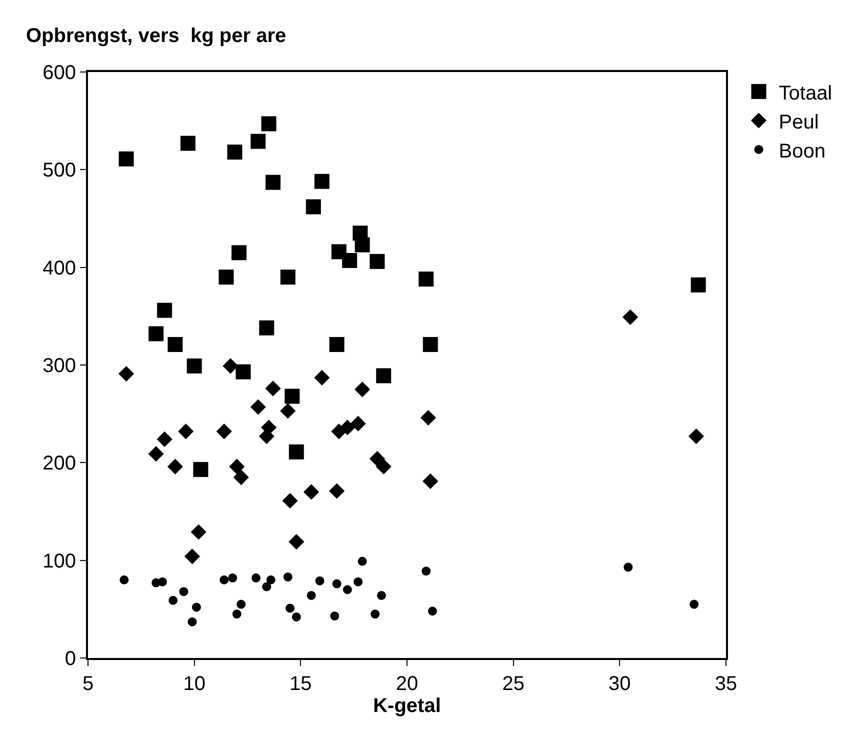  I want to click on x-tick-label: 5, so click(88, 684).